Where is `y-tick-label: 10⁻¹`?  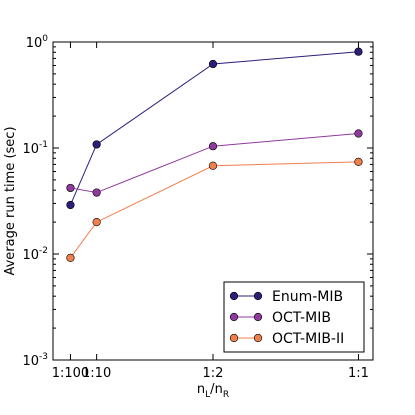
y-tick-label: 10⁻¹ is located at coordinates (35, 148).